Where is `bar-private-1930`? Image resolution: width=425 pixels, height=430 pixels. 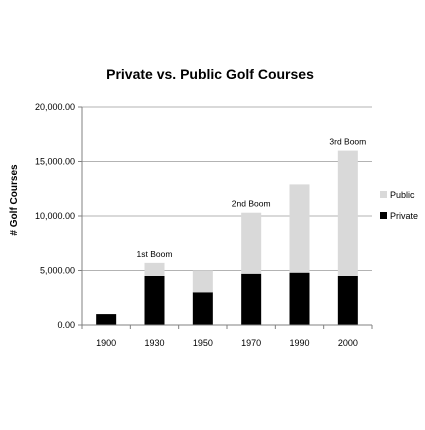
bar-private-1930 is located at coordinates (154, 300).